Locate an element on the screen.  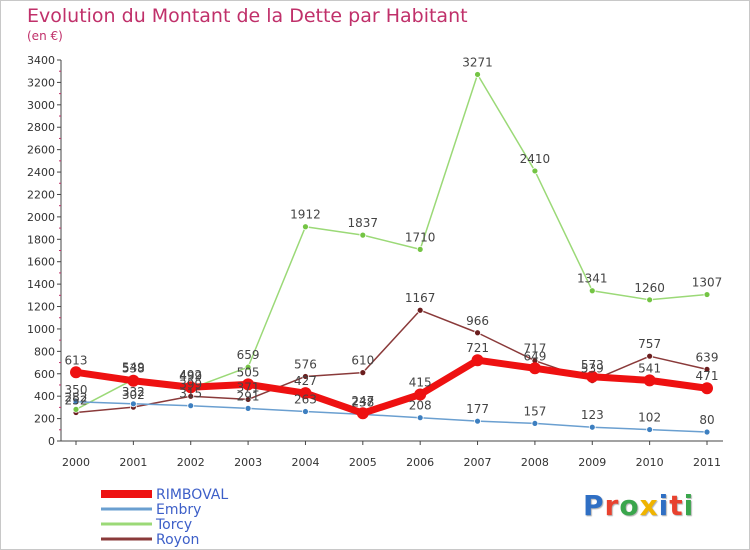
data-label-rimboval: 492 is located at coordinates (190, 375).